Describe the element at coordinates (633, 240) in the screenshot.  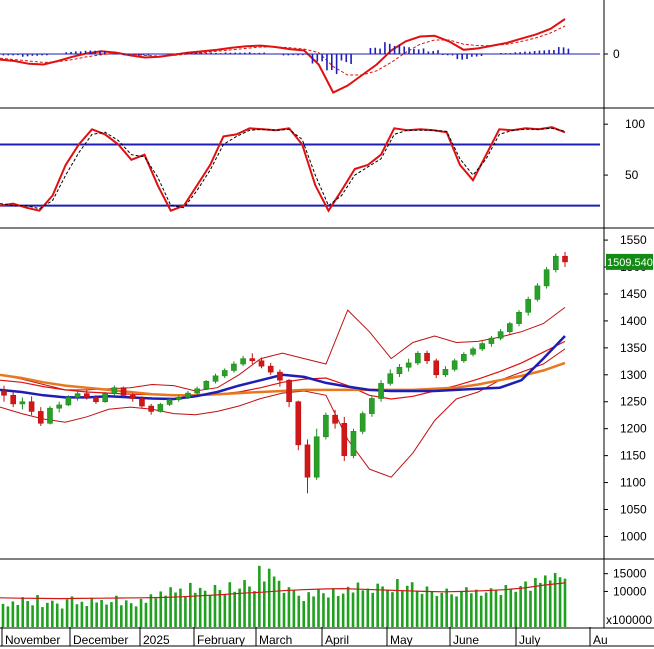
I see `price-tick-label: 1550` at that location.